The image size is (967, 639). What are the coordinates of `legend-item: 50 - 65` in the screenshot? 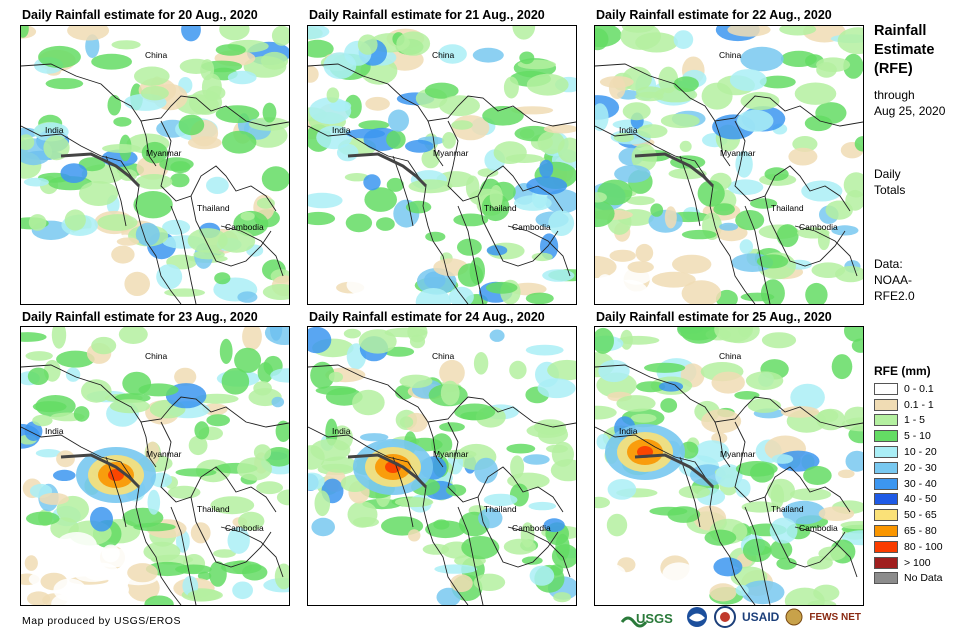 It's located at (908, 515).